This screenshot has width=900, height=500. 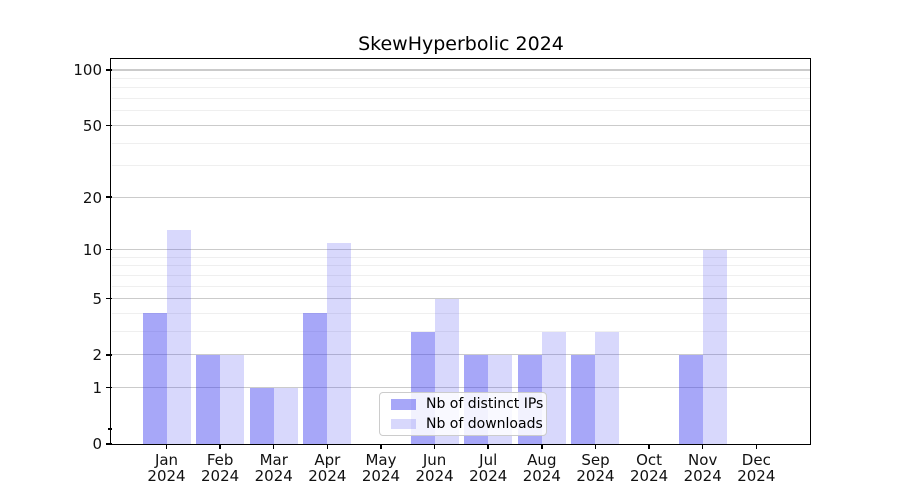 What do you see at coordinates (220, 459) in the screenshot?
I see `x-tick-month: Feb` at bounding box center [220, 459].